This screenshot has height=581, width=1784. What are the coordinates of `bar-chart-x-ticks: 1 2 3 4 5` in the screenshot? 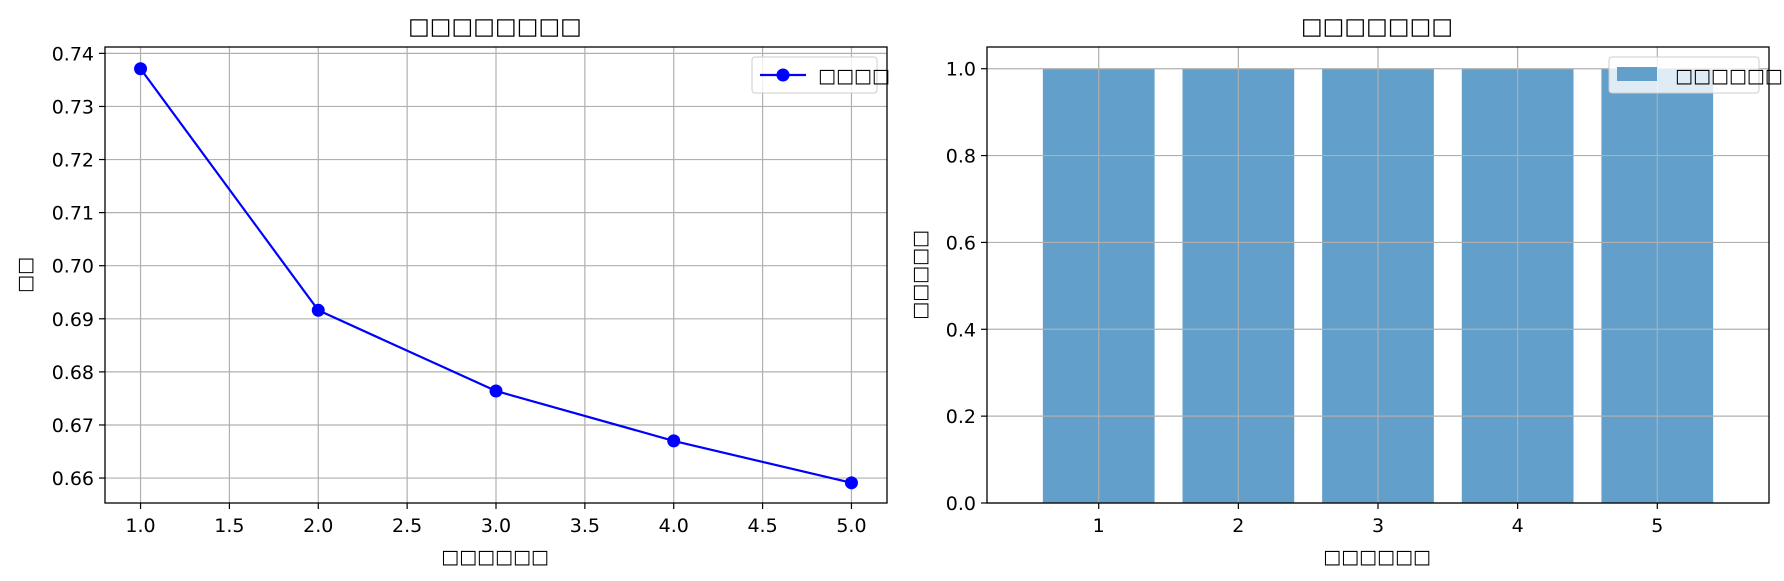 It's located at (1378, 520).